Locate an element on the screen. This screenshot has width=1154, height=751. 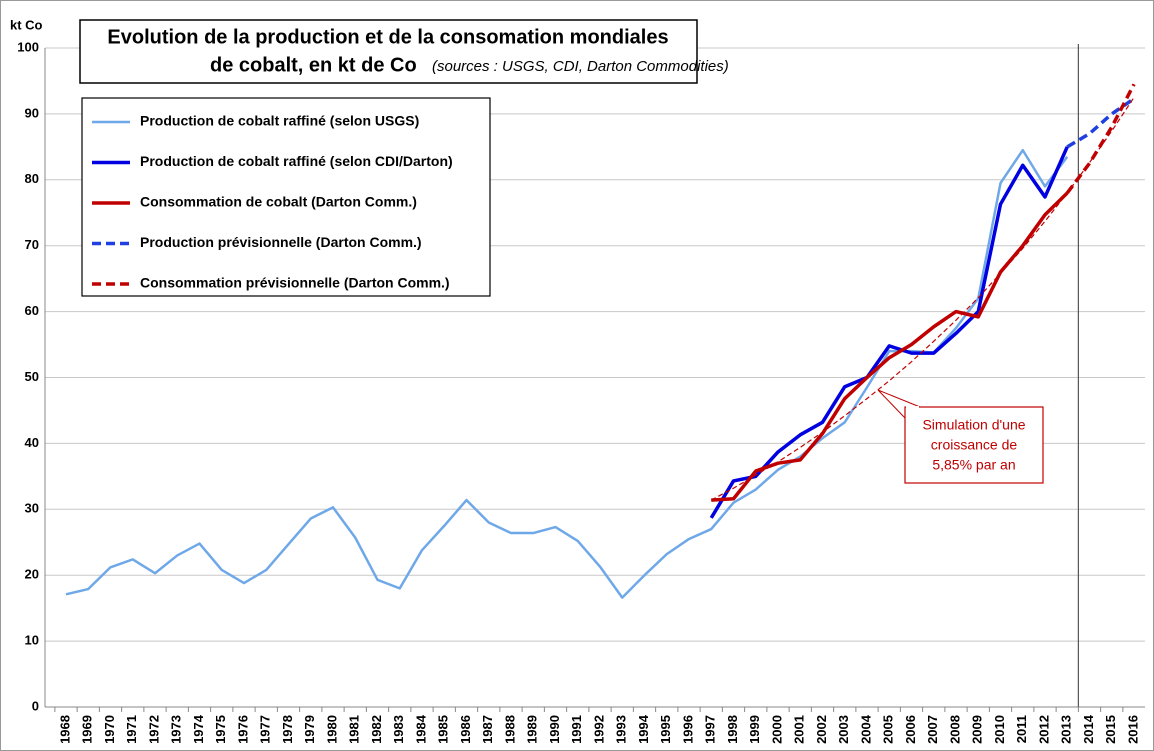
x-tick-label: 1990 is located at coordinates (554, 729).